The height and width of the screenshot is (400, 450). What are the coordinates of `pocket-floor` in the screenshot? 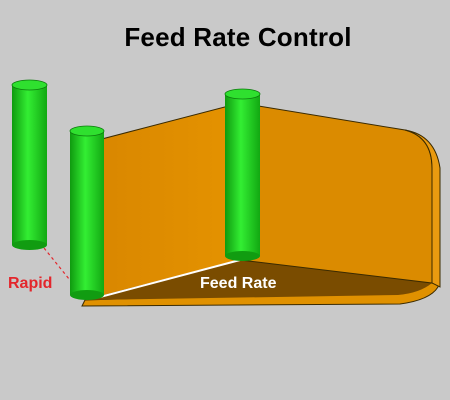 It's located at (260, 280).